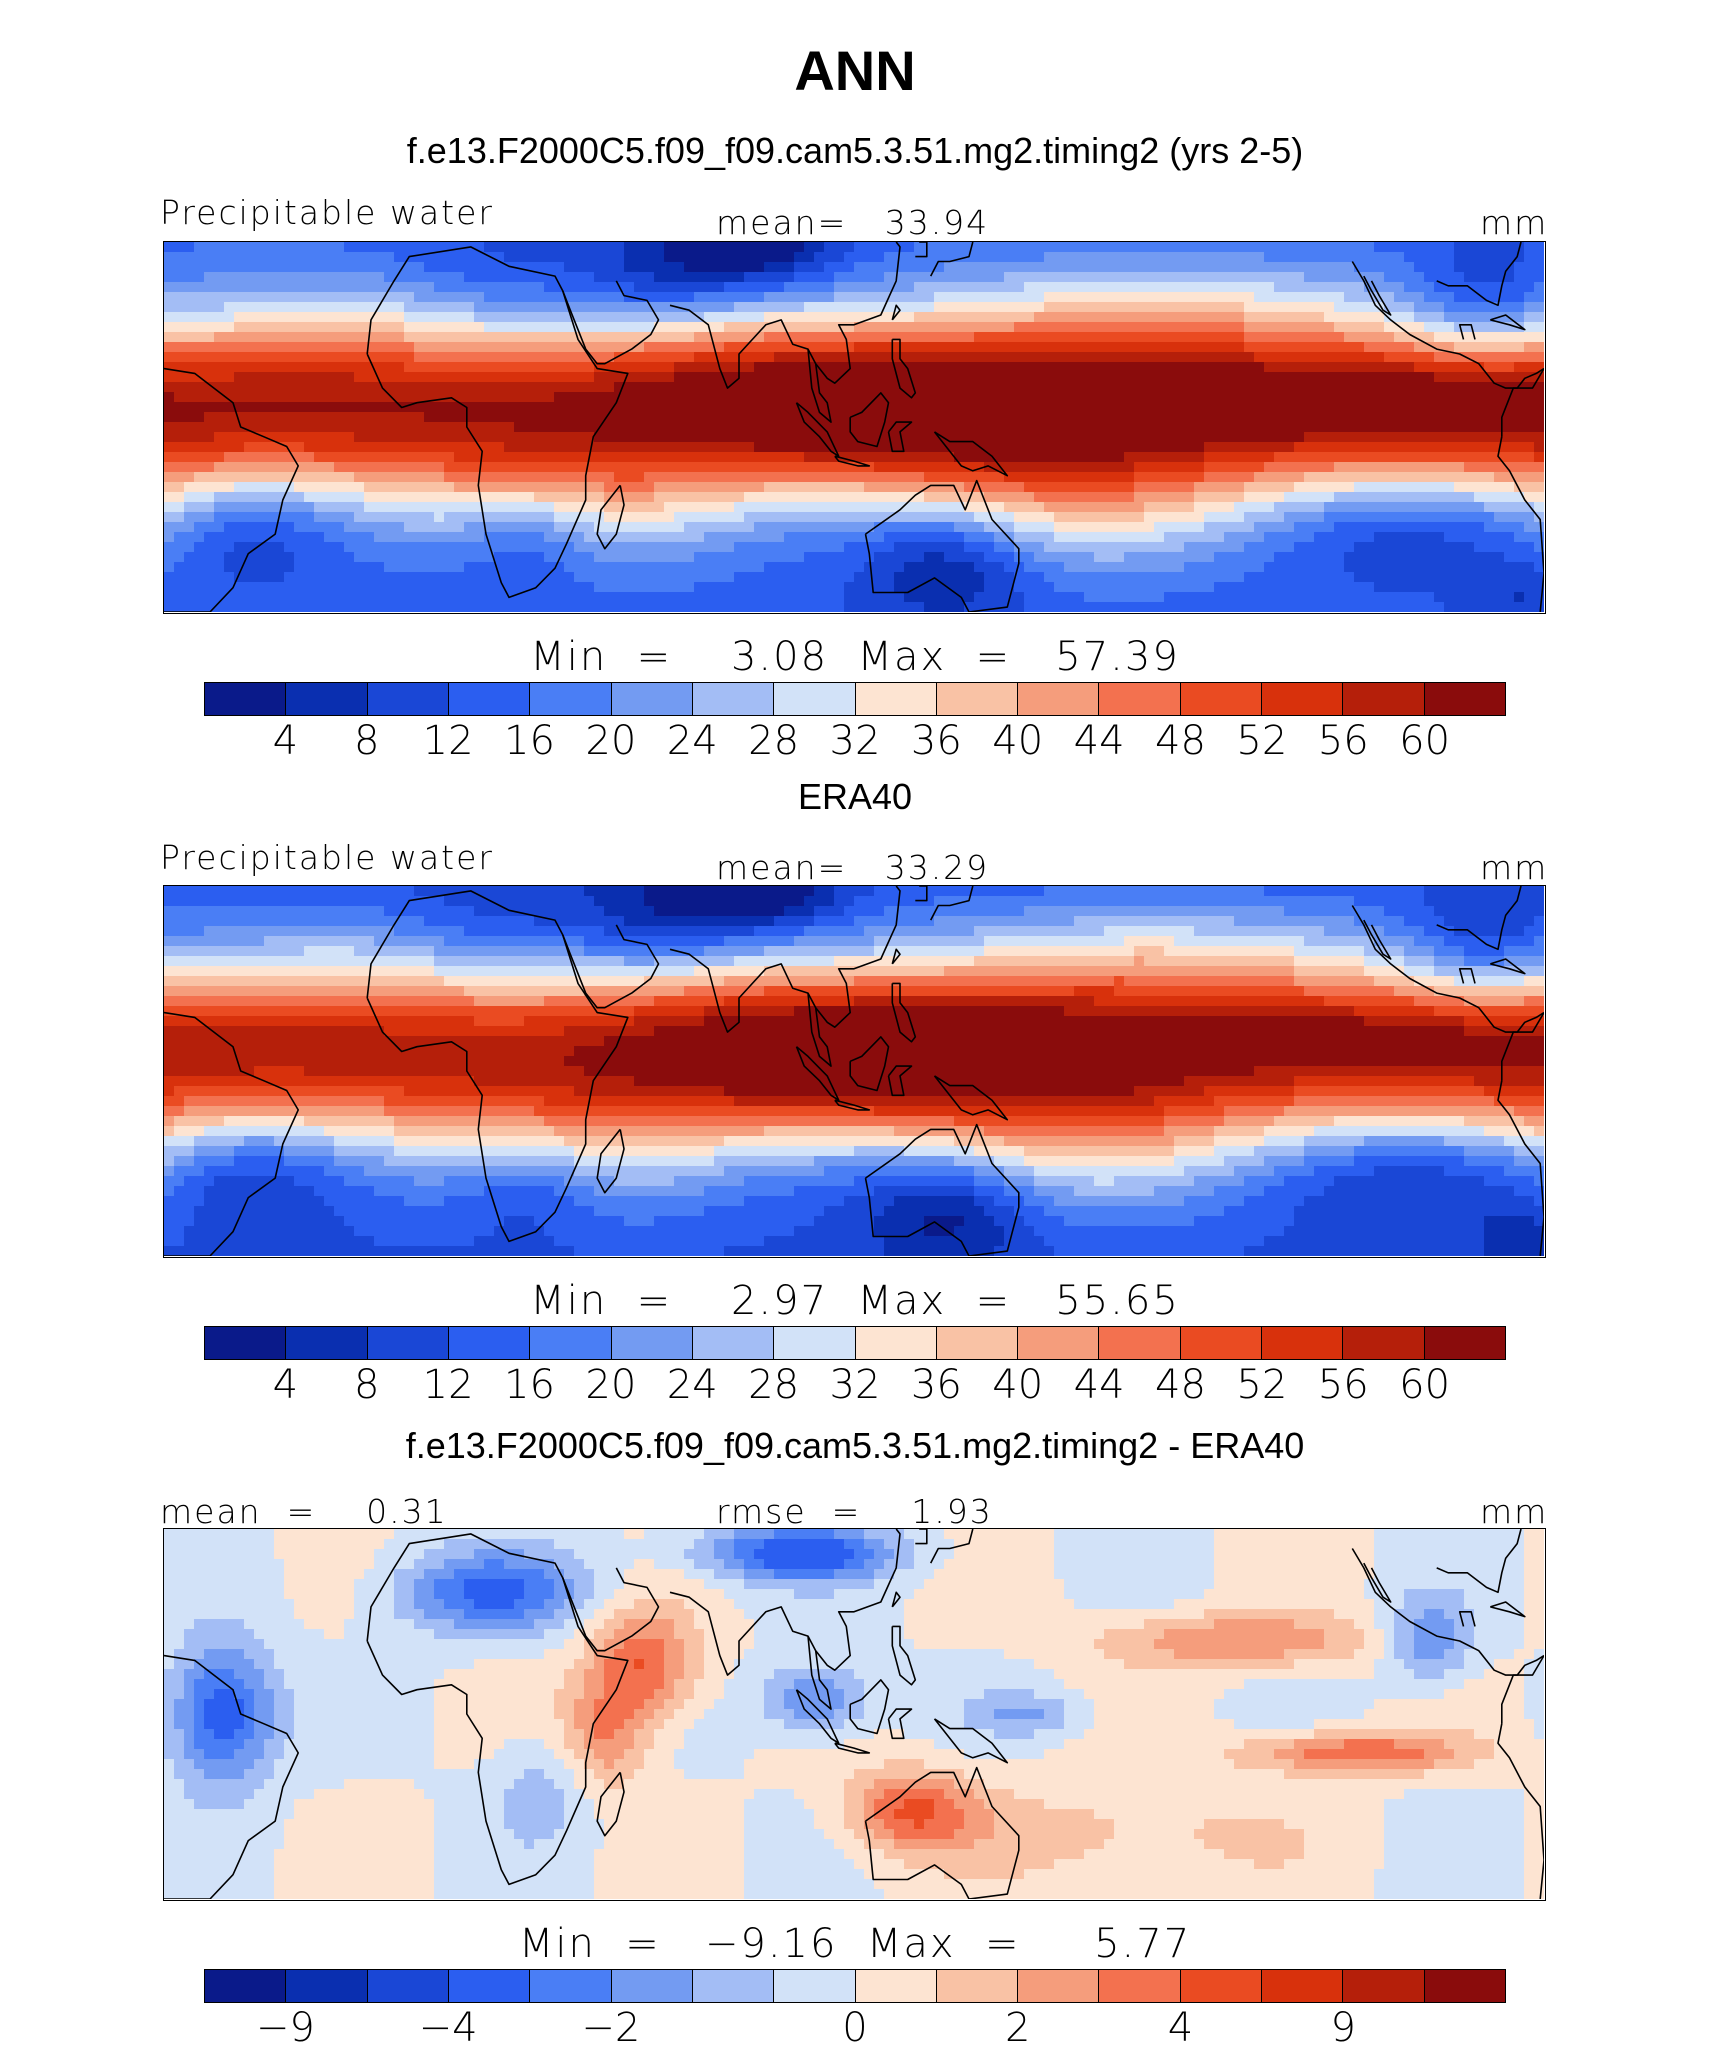 The image size is (1710, 2051). Describe the element at coordinates (529, 741) in the screenshot. I see `colorbar-tick-label: 16` at that location.